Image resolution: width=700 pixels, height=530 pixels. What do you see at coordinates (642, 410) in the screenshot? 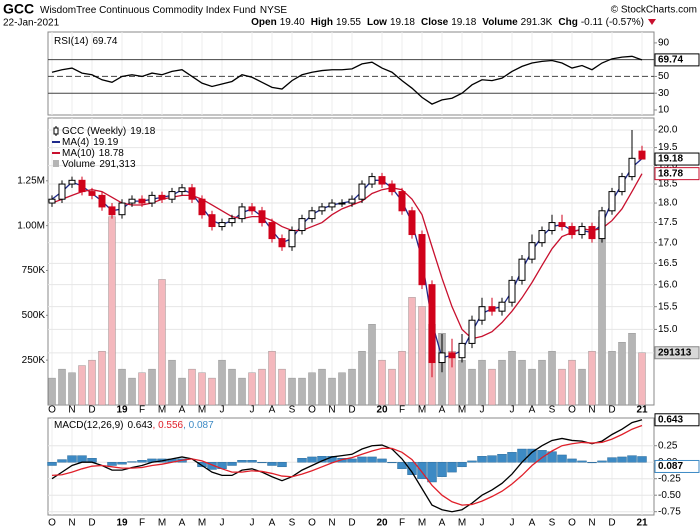
I see `x-tick-label: 21` at bounding box center [642, 410].